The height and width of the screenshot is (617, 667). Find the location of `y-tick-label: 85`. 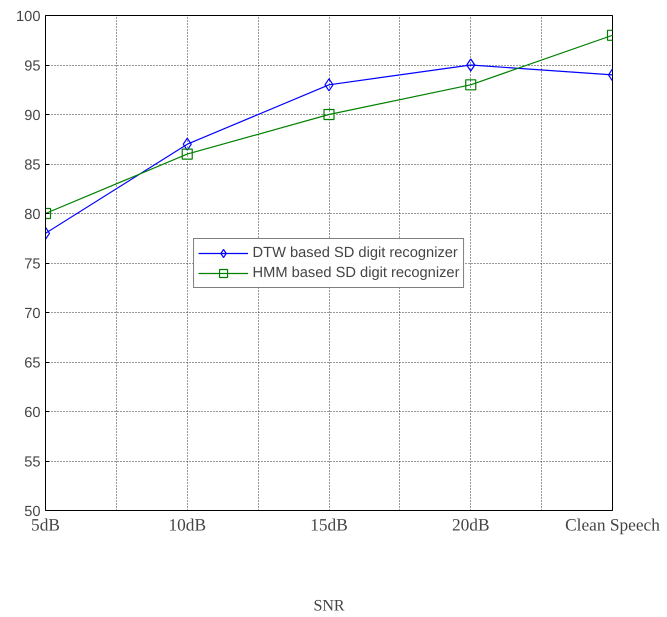

y-tick-label: 85 is located at coordinates (32, 166).